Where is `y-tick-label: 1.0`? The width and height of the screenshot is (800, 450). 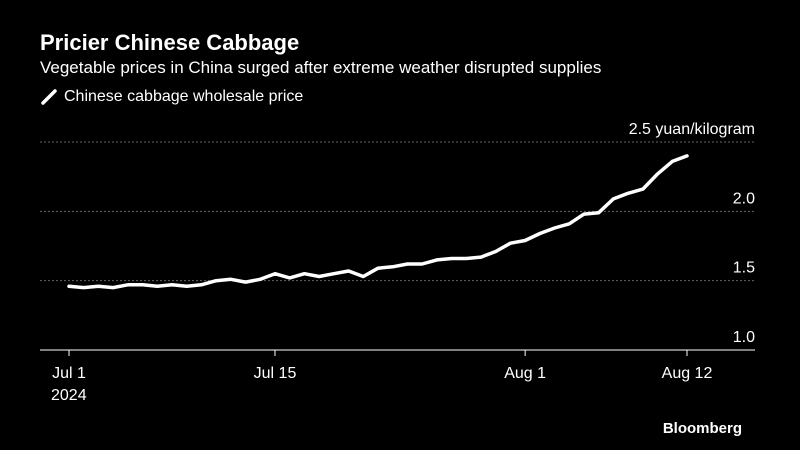
y-tick-label: 1.0 is located at coordinates (744, 337).